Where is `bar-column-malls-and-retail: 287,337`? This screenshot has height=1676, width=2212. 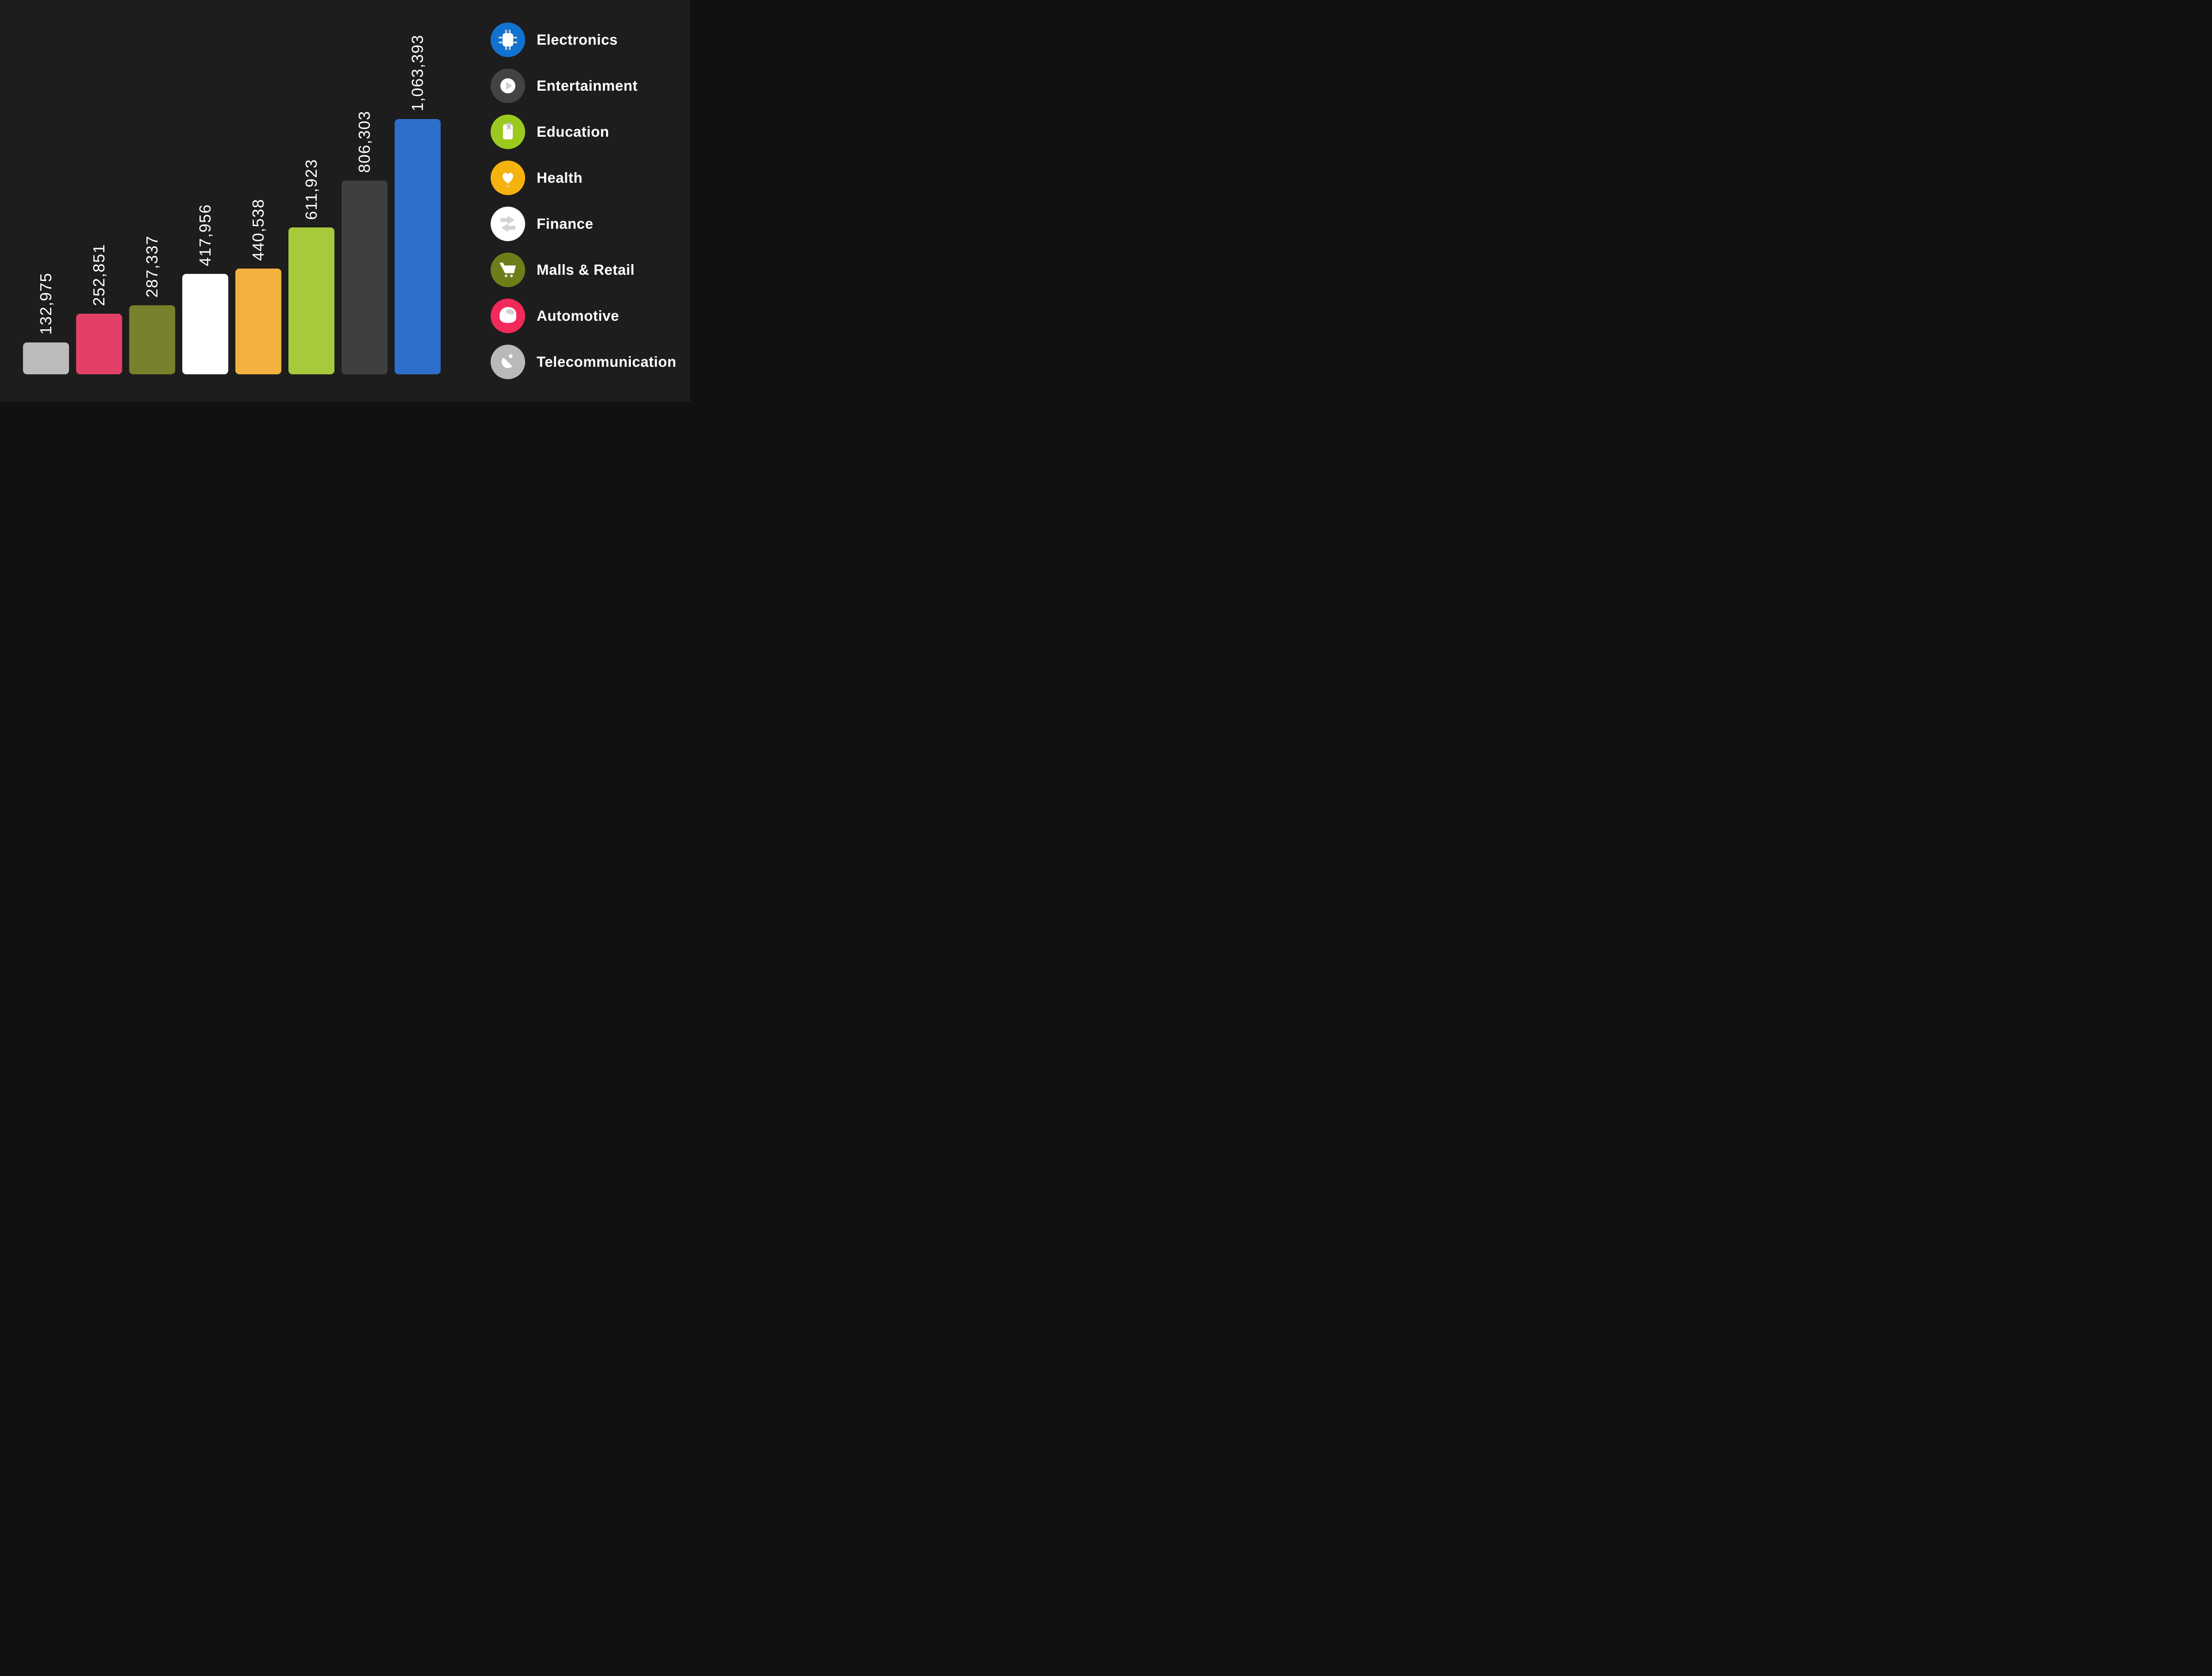
bar-column-malls-and-retail: 287,337 is located at coordinates (152, 304).